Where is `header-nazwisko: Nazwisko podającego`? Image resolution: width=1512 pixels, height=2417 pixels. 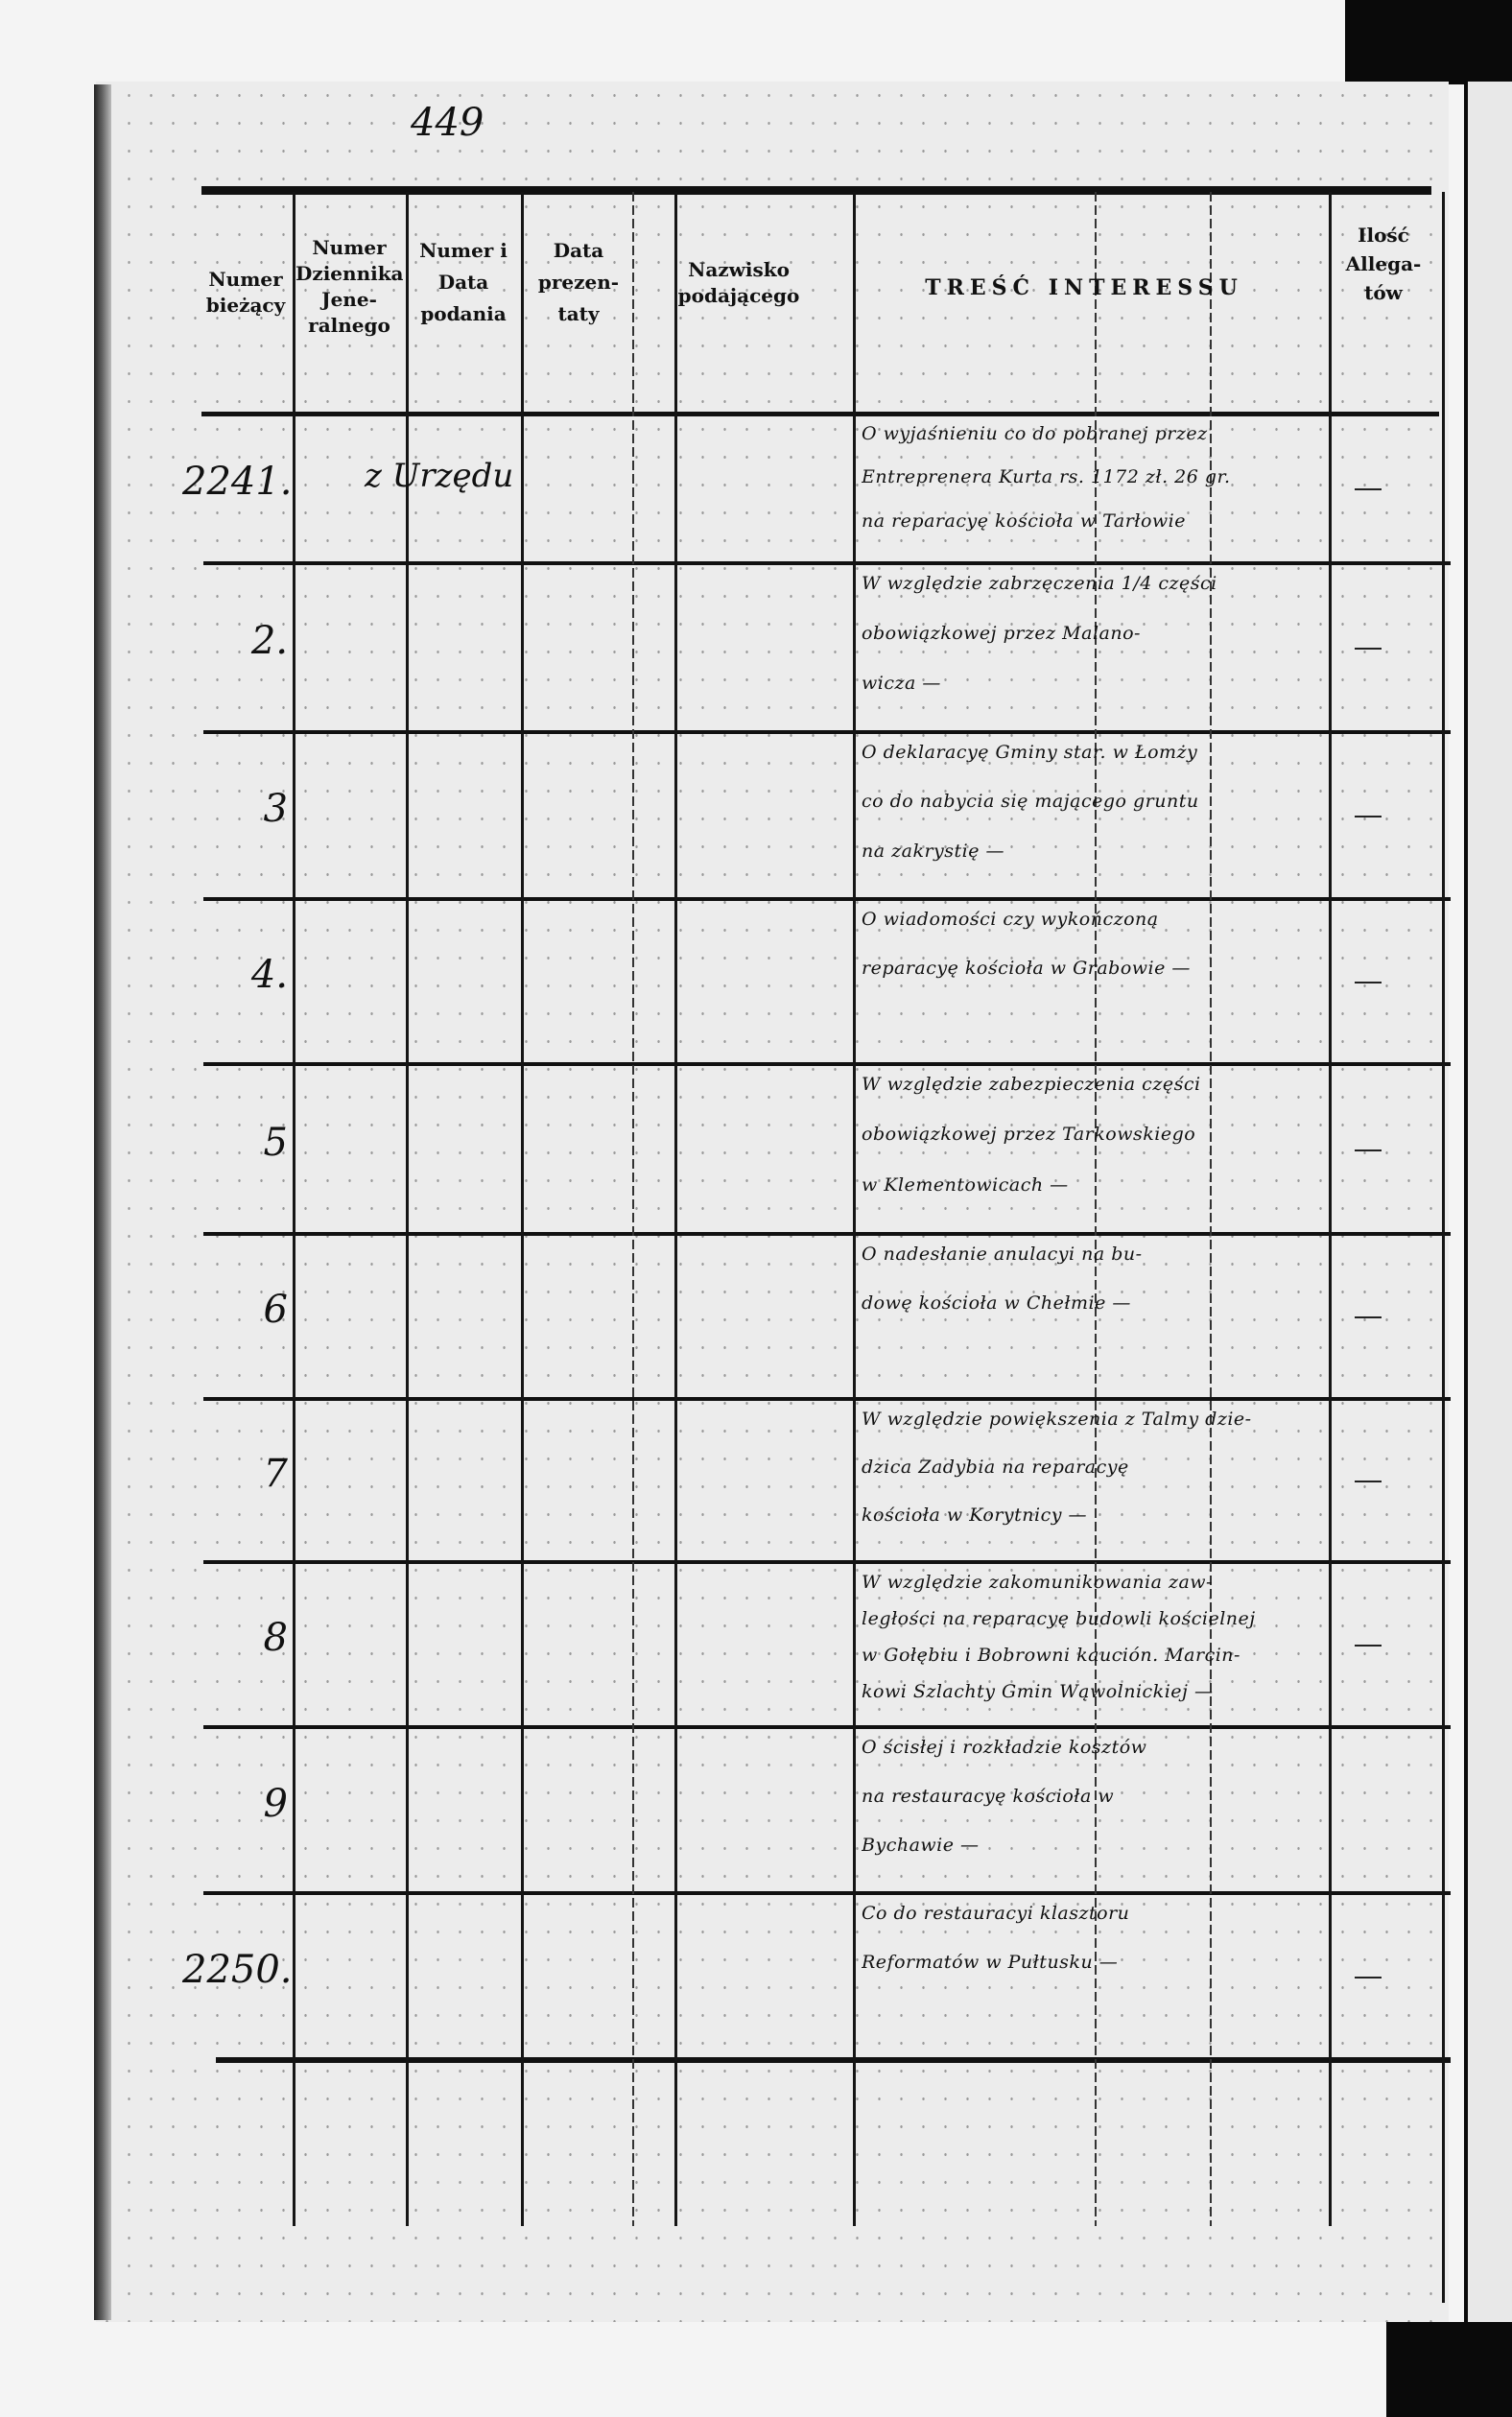 header-nazwisko: Nazwisko podającego is located at coordinates (738, 282).